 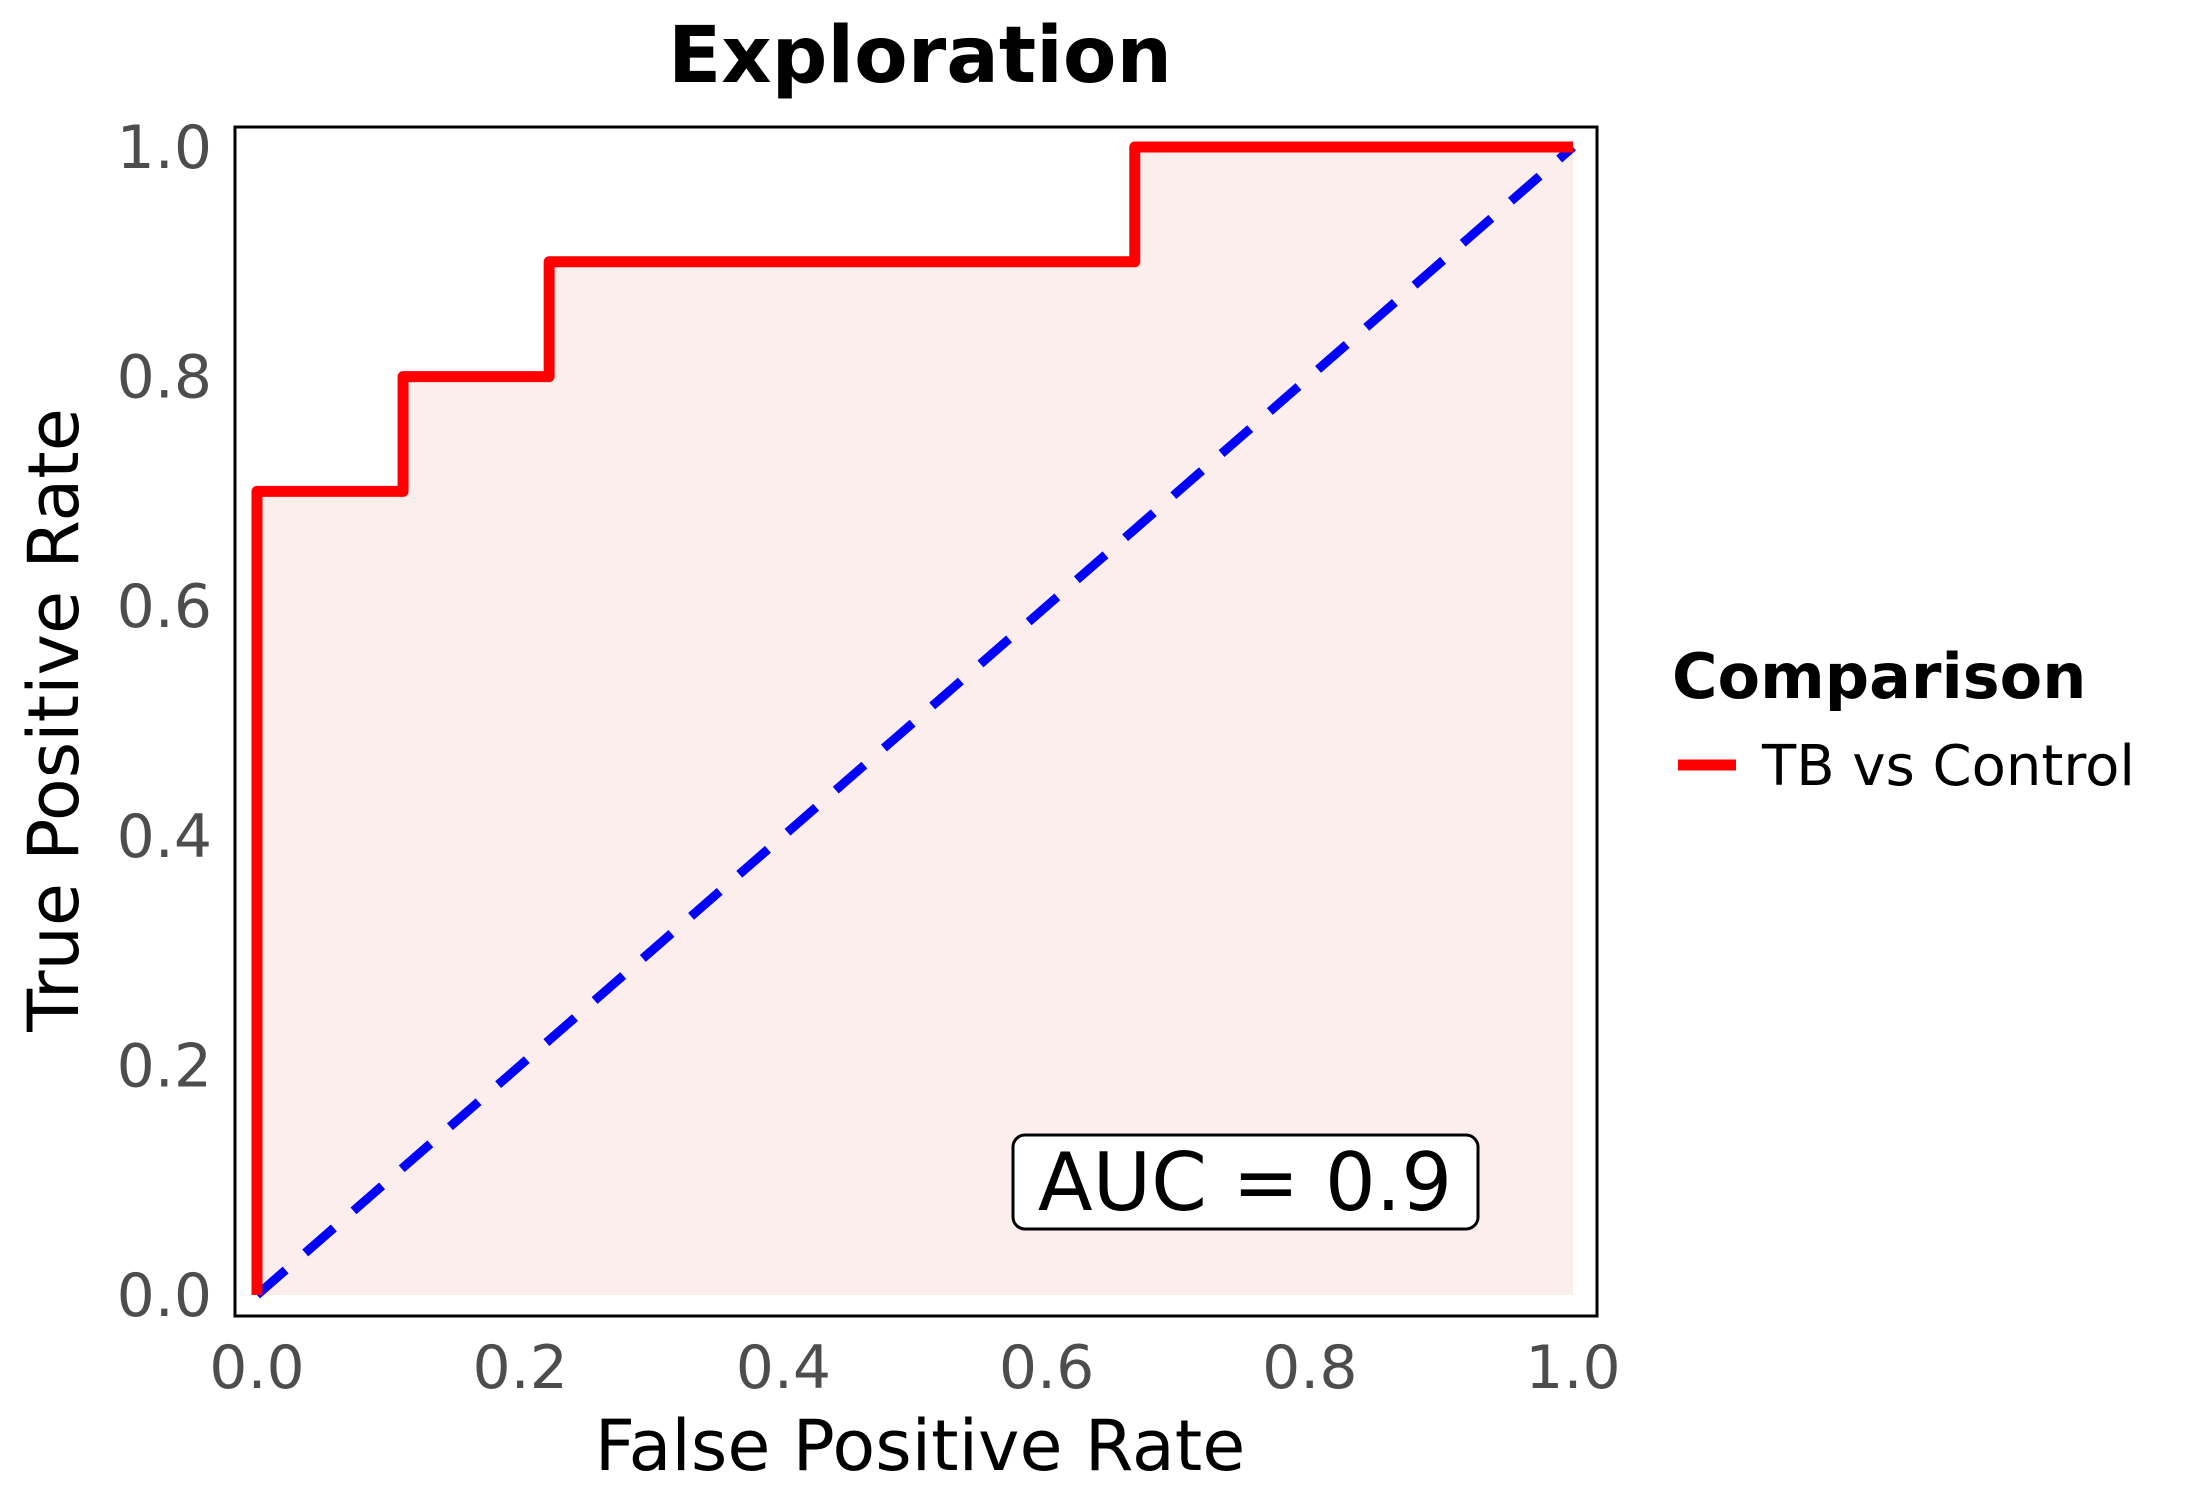 I want to click on y-tick-label: 1.0, so click(x=164, y=148).